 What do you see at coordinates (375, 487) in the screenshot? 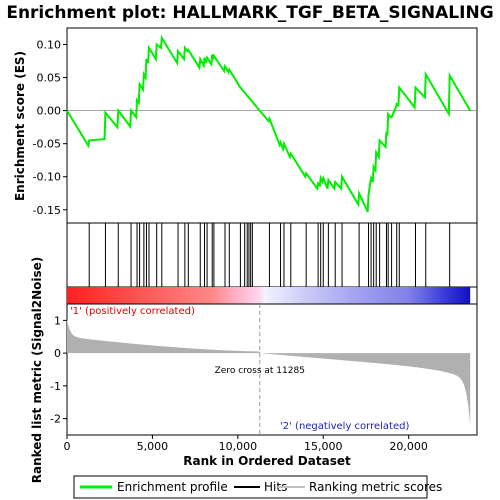
I see `legend-metric-label: Ranking metric scores` at bounding box center [375, 487].